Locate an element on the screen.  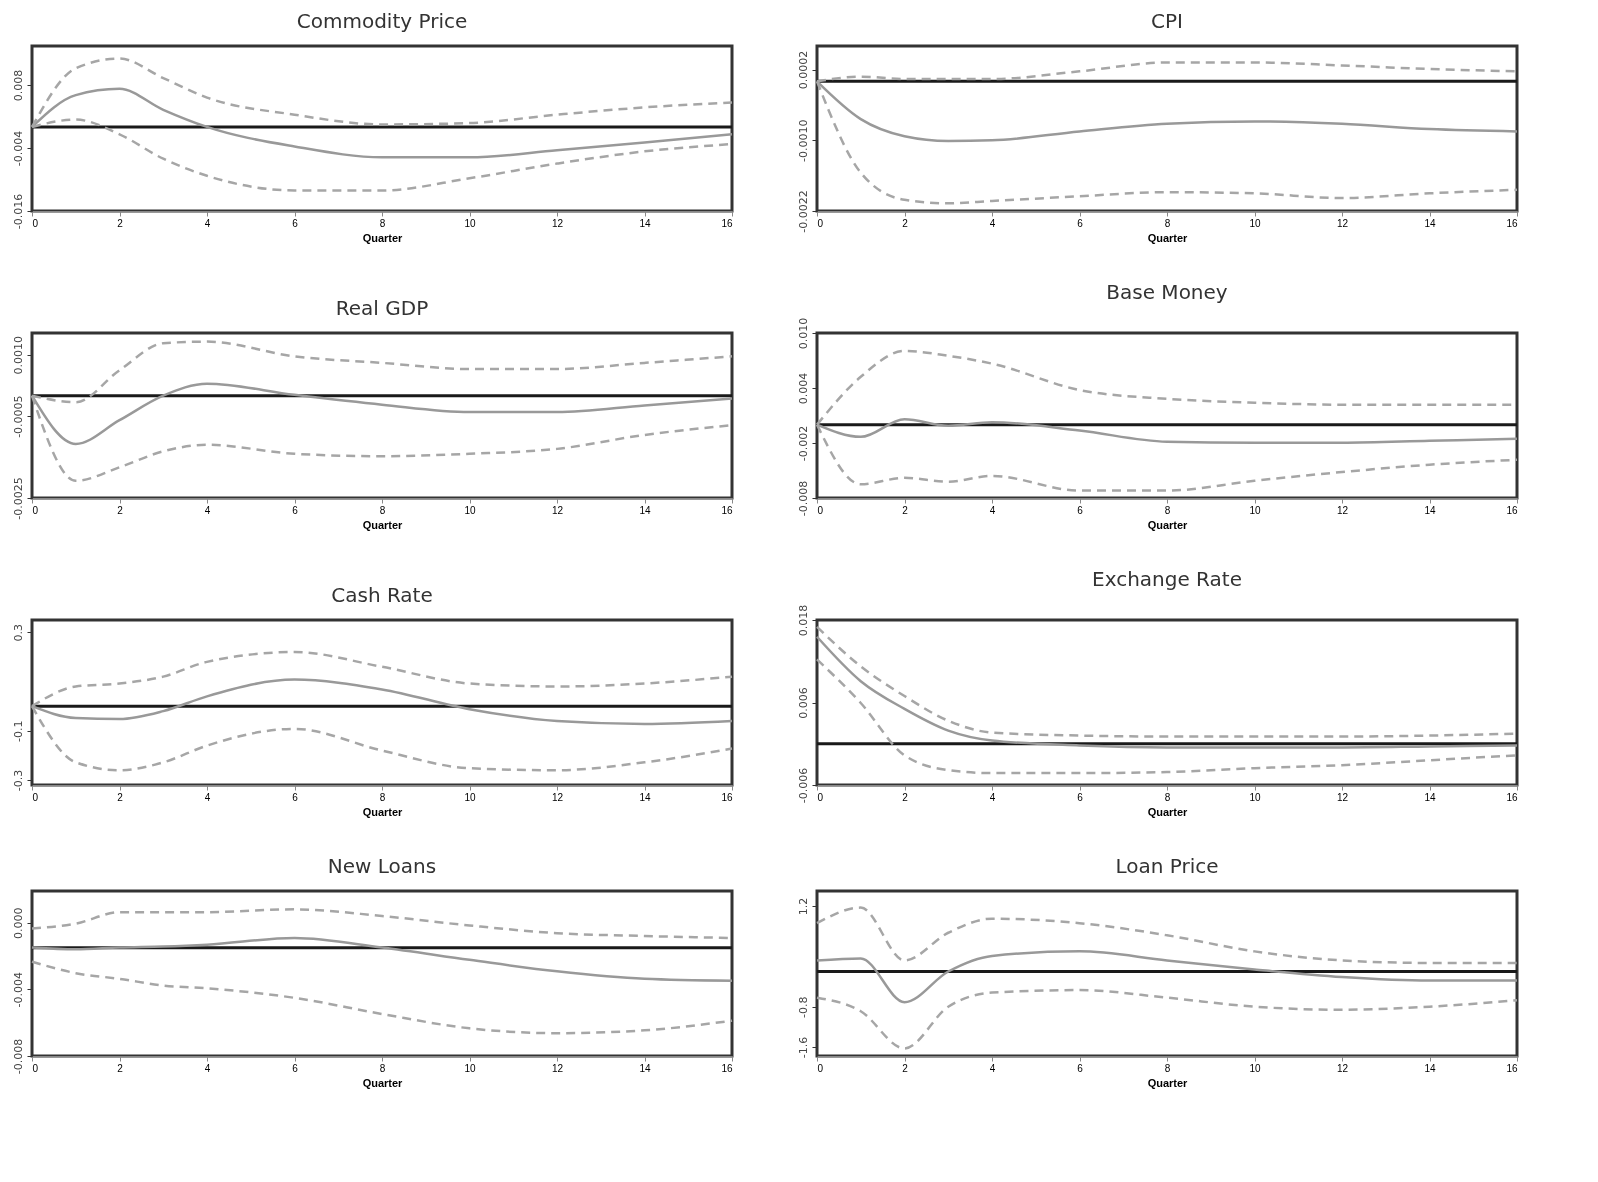
y-tick-label: -1.6 is located at coordinates (803, 1047).